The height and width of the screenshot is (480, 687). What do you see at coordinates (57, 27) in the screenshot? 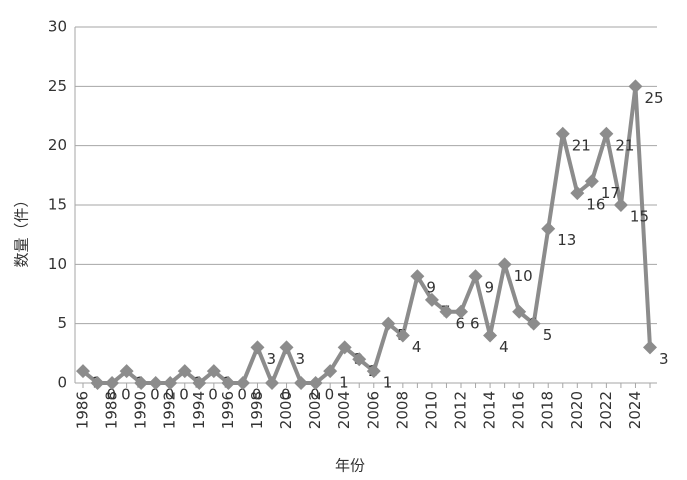
I see `y-tick-label: 30` at bounding box center [57, 27].